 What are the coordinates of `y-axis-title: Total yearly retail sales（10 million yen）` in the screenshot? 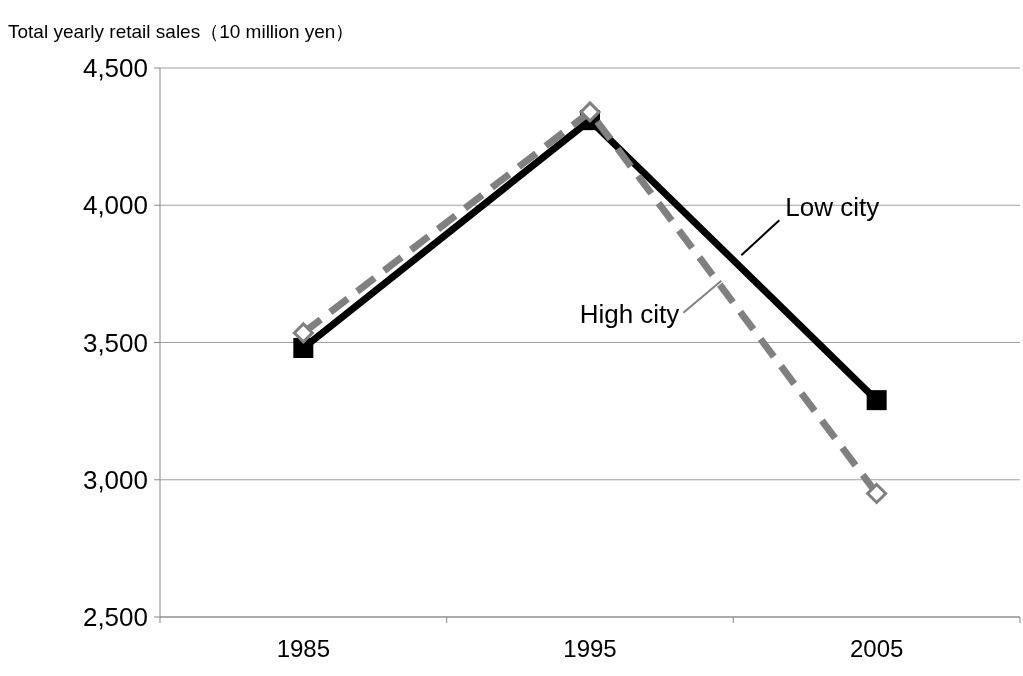 It's located at (181, 31).